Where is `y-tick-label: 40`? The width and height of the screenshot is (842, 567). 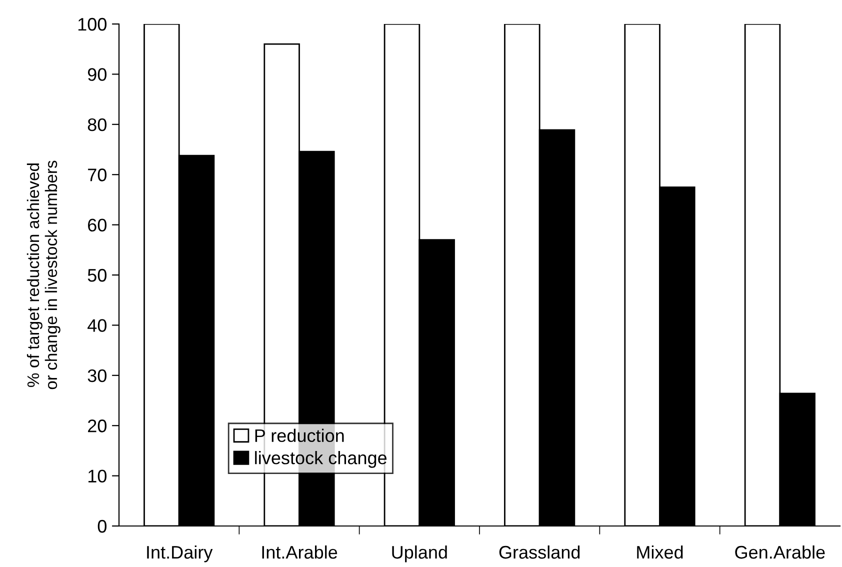 y-tick-label: 40 is located at coordinates (97, 325).